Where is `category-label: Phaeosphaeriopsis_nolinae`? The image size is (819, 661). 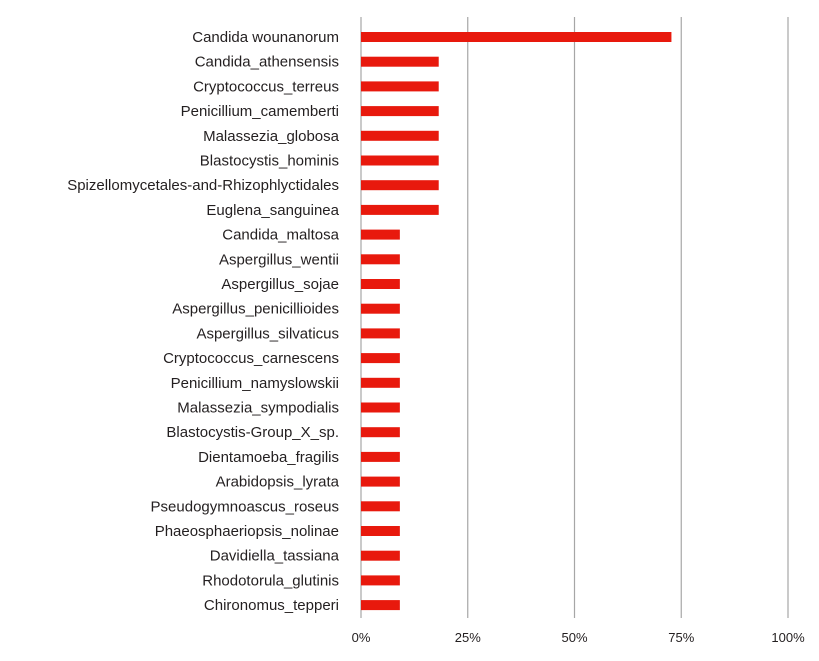 category-label: Phaeosphaeriopsis_nolinae is located at coordinates (247, 531).